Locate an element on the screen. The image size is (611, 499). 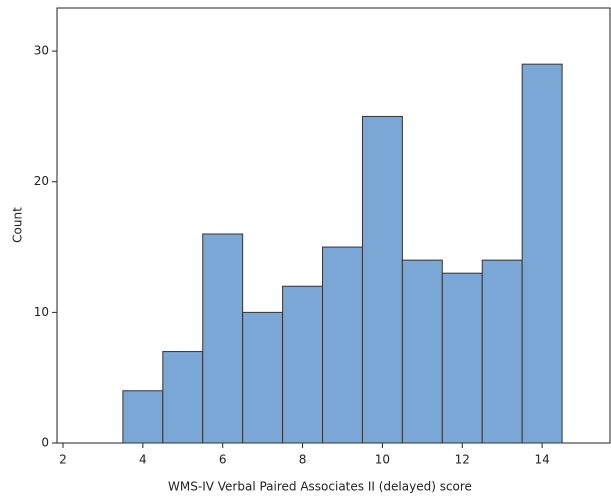
x-tick-label: 10 is located at coordinates (382, 460).